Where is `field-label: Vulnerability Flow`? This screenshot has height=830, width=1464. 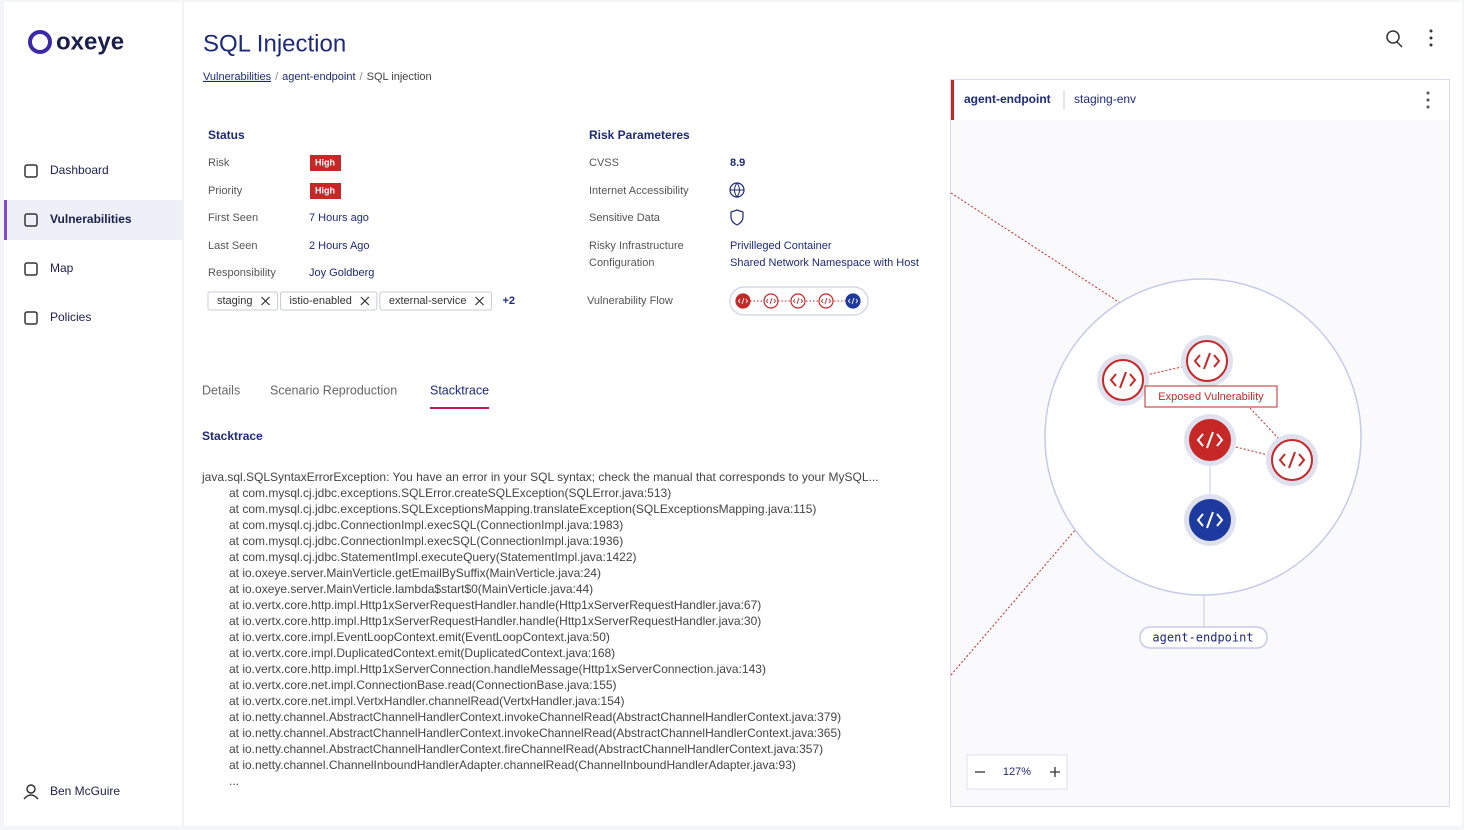
field-label: Vulnerability Flow is located at coordinates (630, 301).